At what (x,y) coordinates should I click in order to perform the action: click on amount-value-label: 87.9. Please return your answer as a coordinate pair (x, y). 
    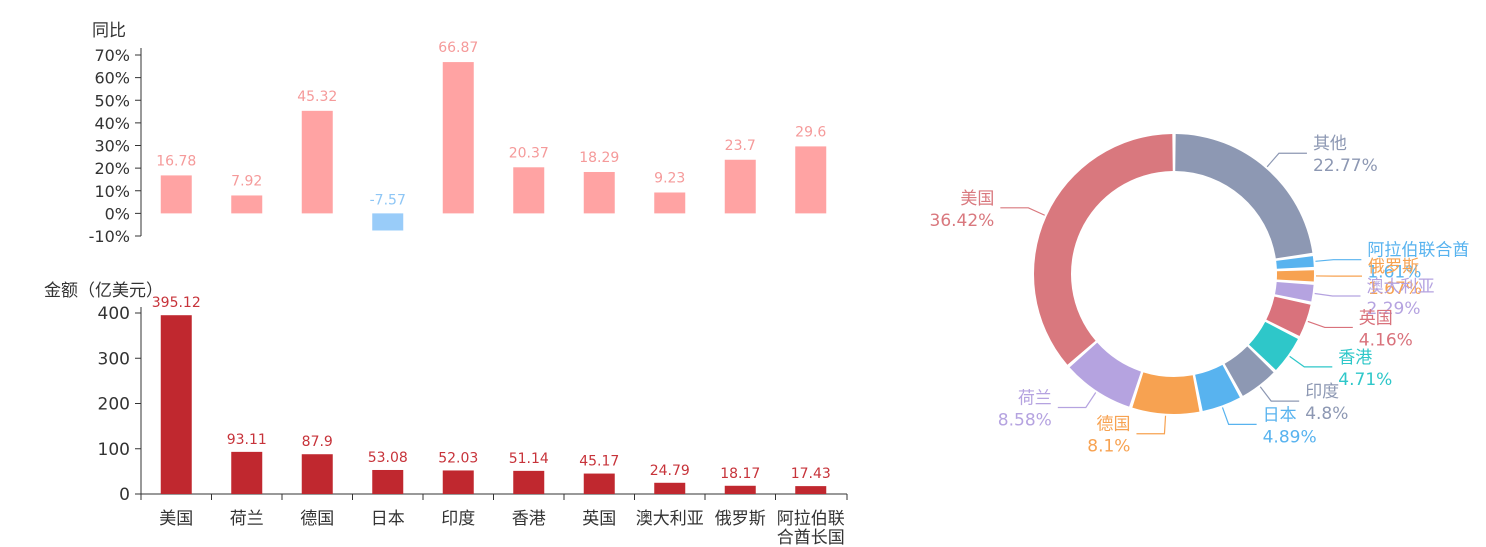
    Looking at the image, I should click on (317, 442).